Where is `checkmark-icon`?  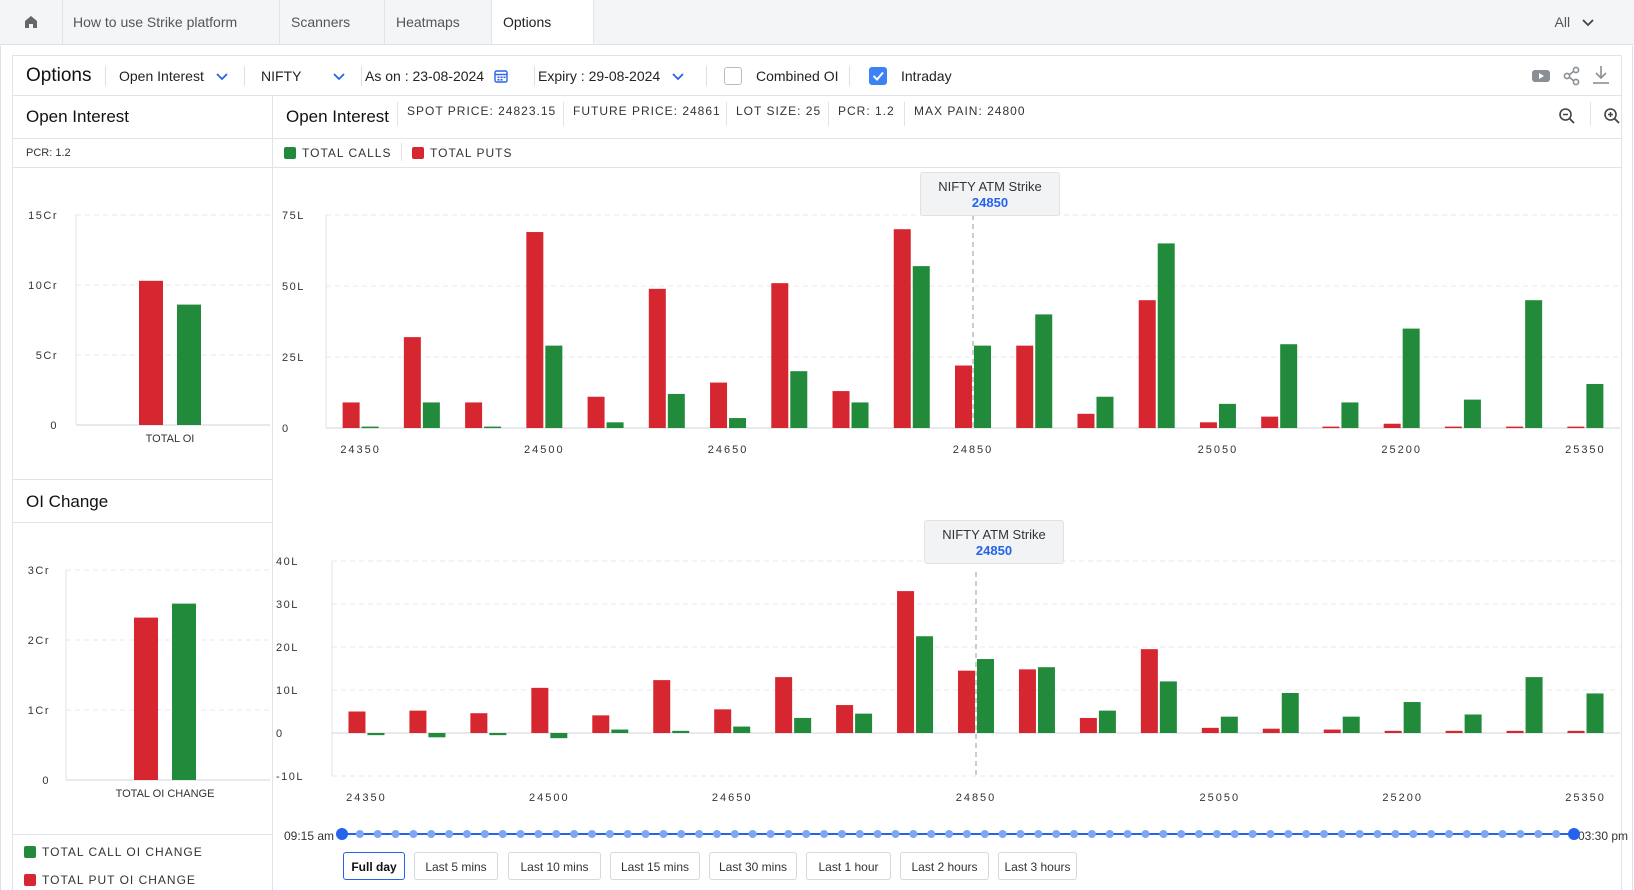 checkmark-icon is located at coordinates (878, 76).